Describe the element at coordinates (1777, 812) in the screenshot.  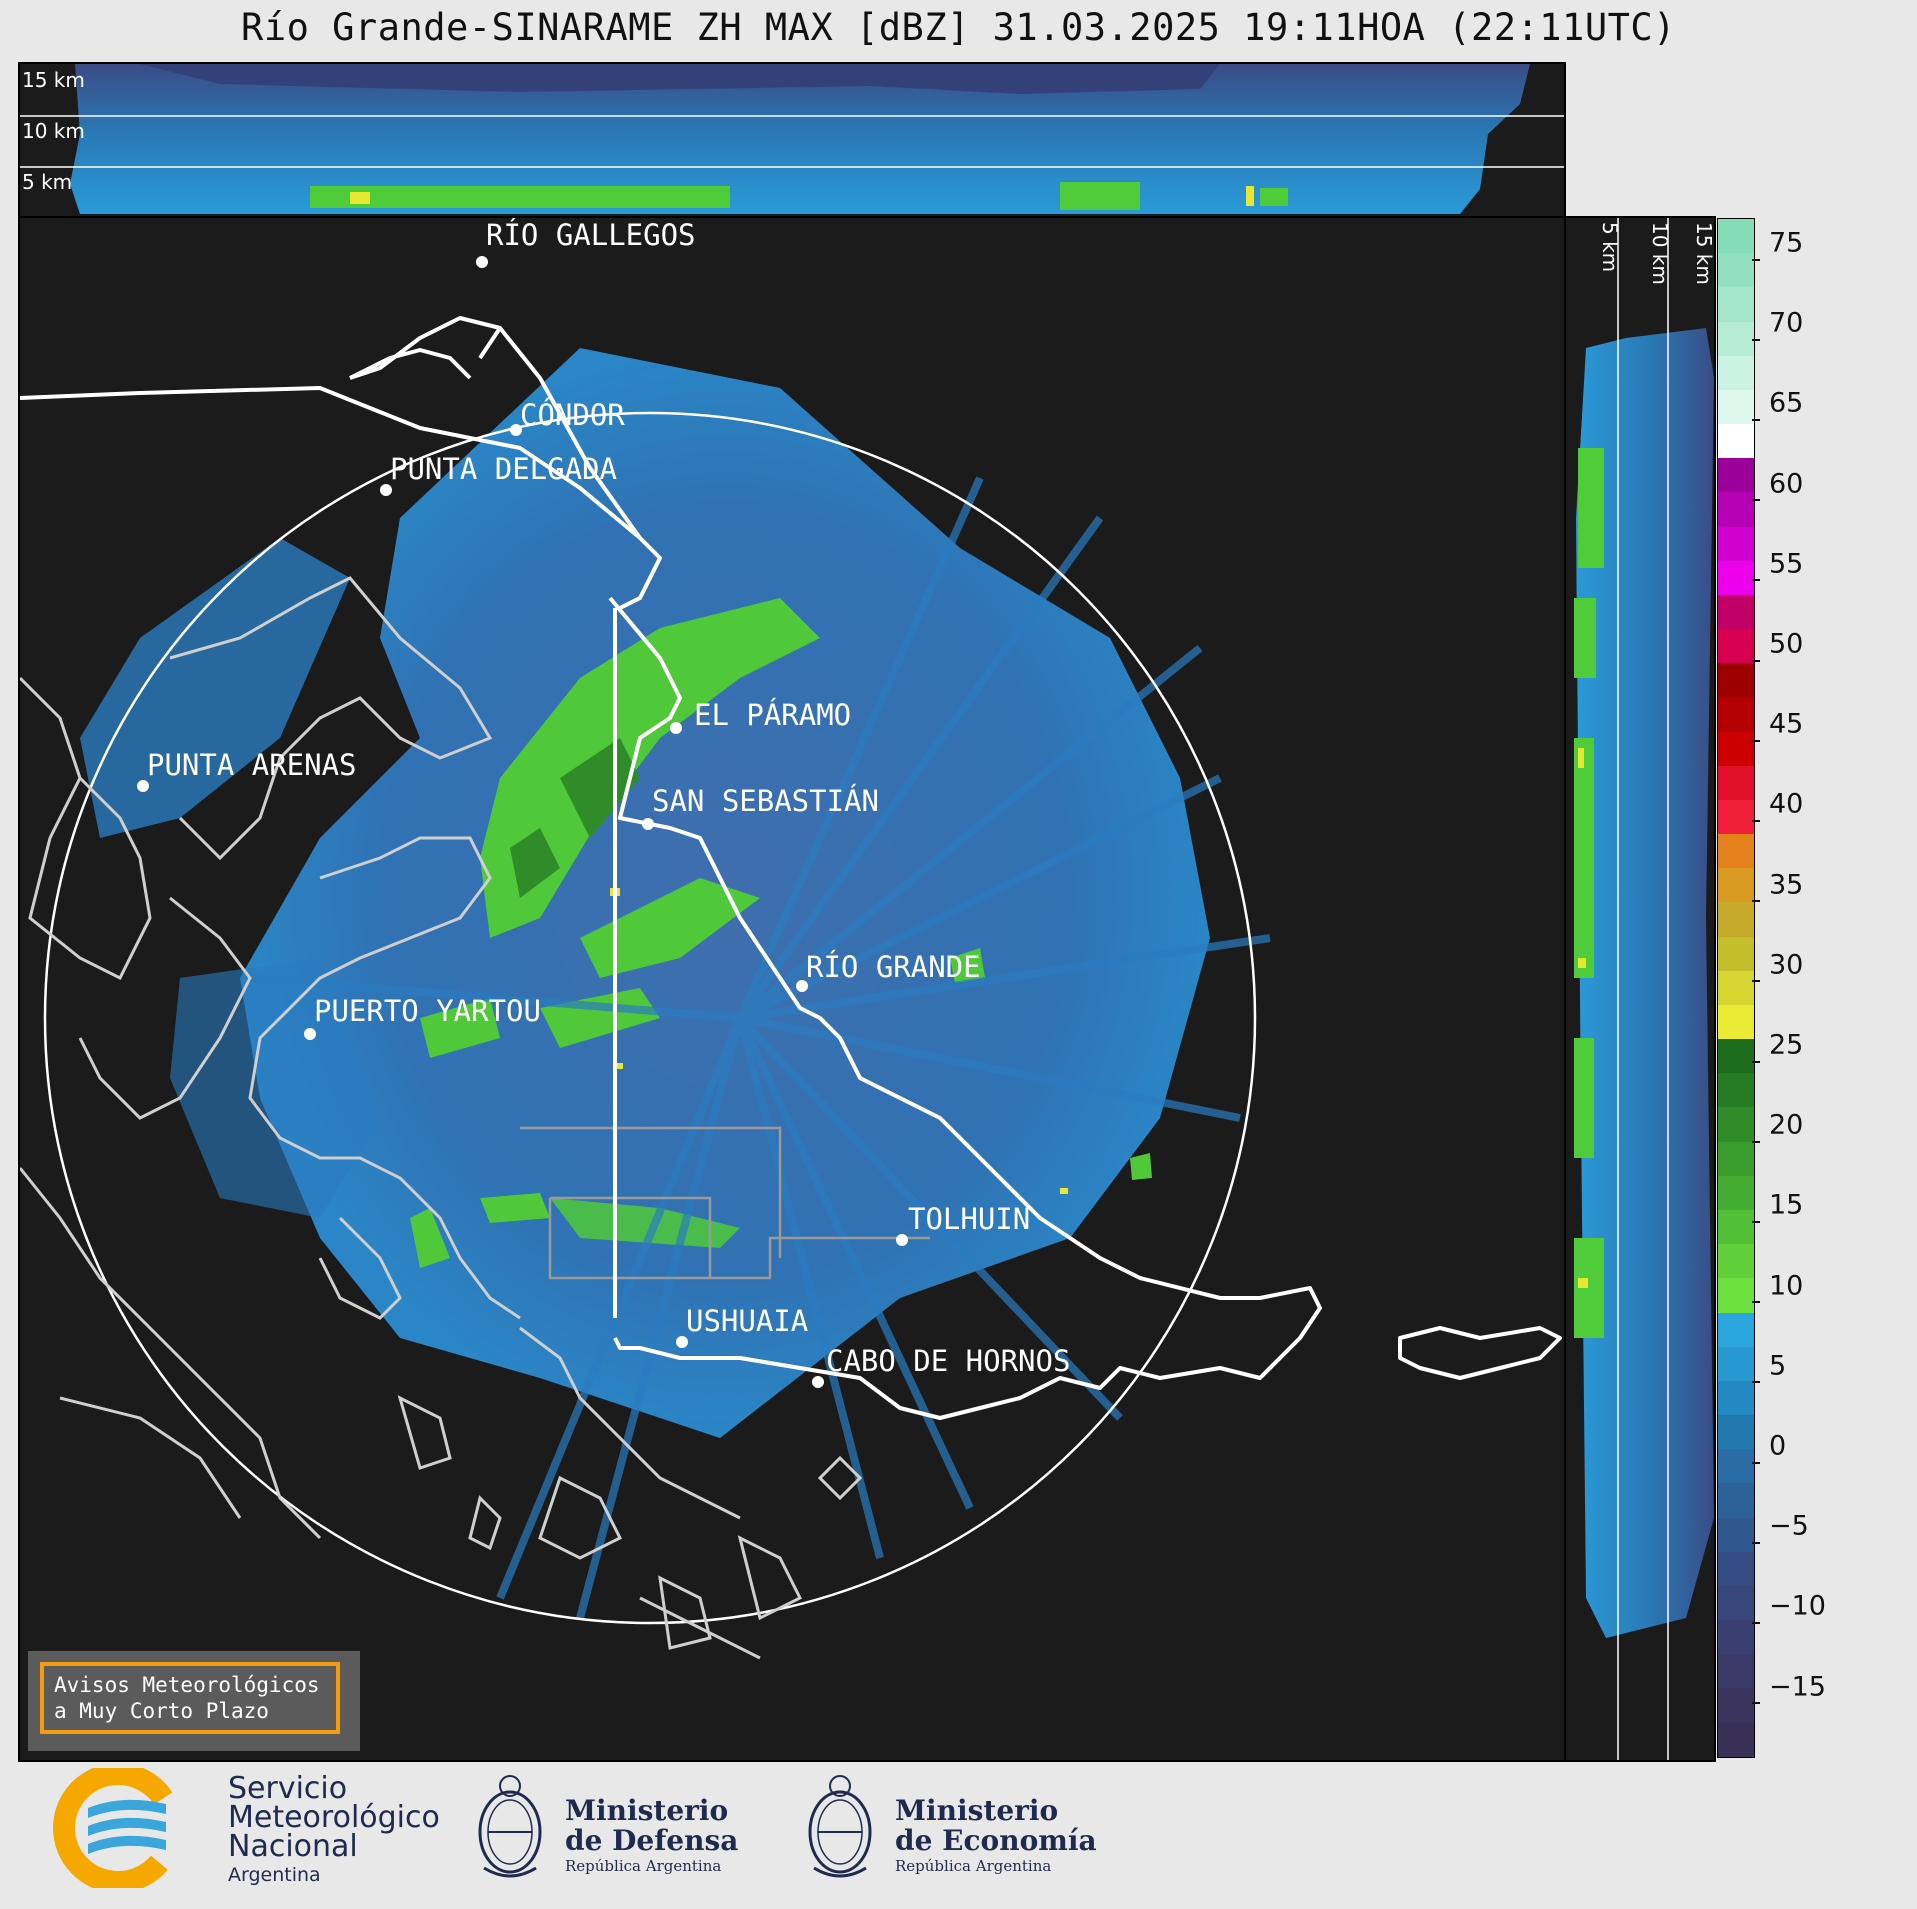
I see `colorbar-tick-label: 40` at that location.